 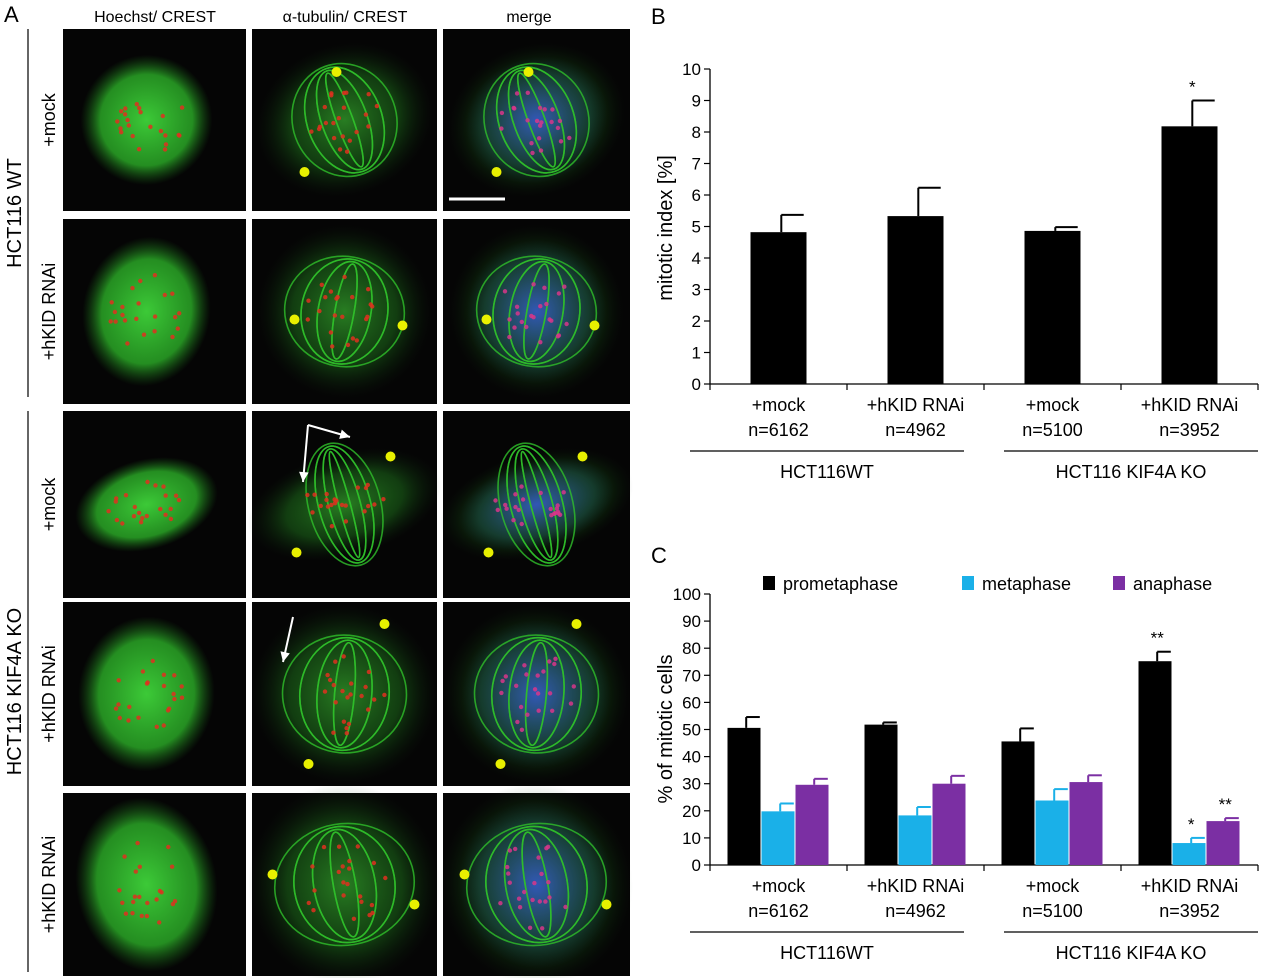 I want to click on y-tick-label: 0, so click(x=696, y=865).